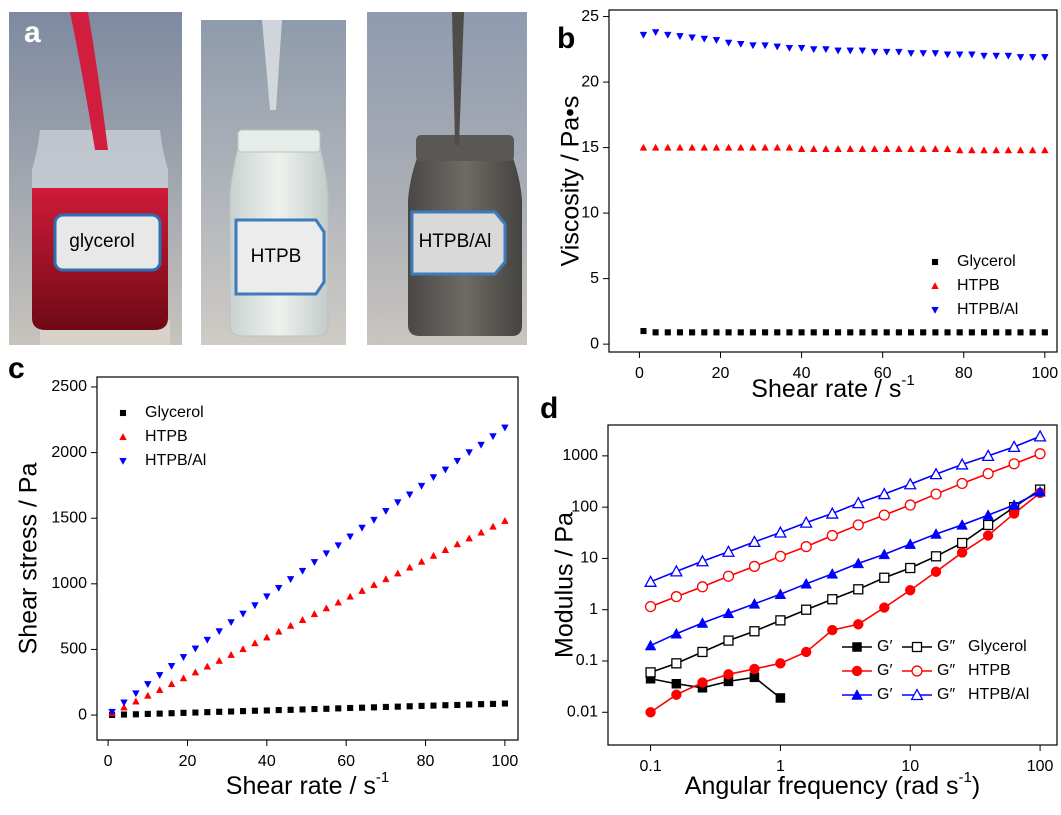  Describe the element at coordinates (426, 761) in the screenshot. I see `x-tick-label: 80` at that location.